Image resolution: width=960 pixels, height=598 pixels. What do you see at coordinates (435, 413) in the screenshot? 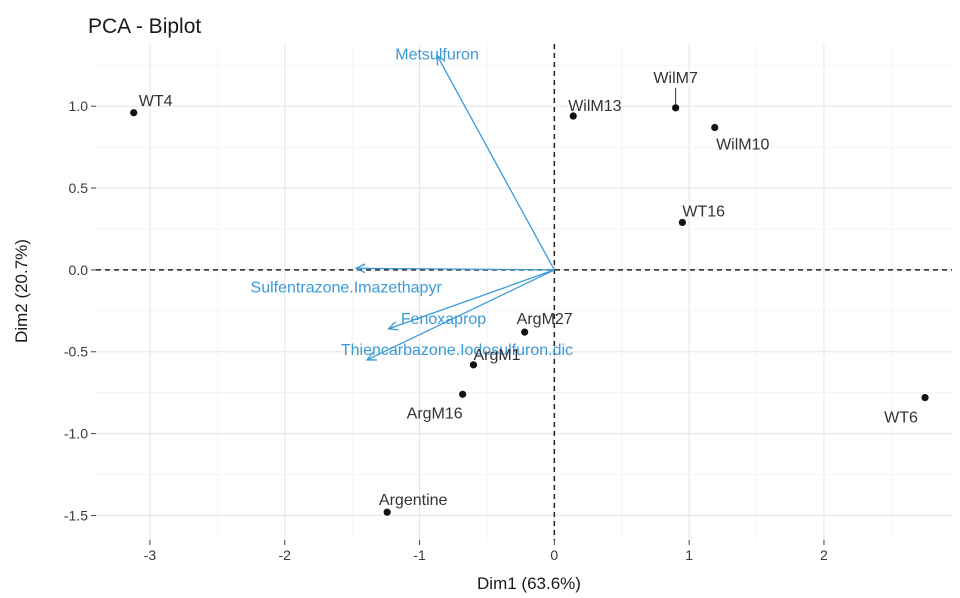
I see `individual-label: ArgM16` at bounding box center [435, 413].